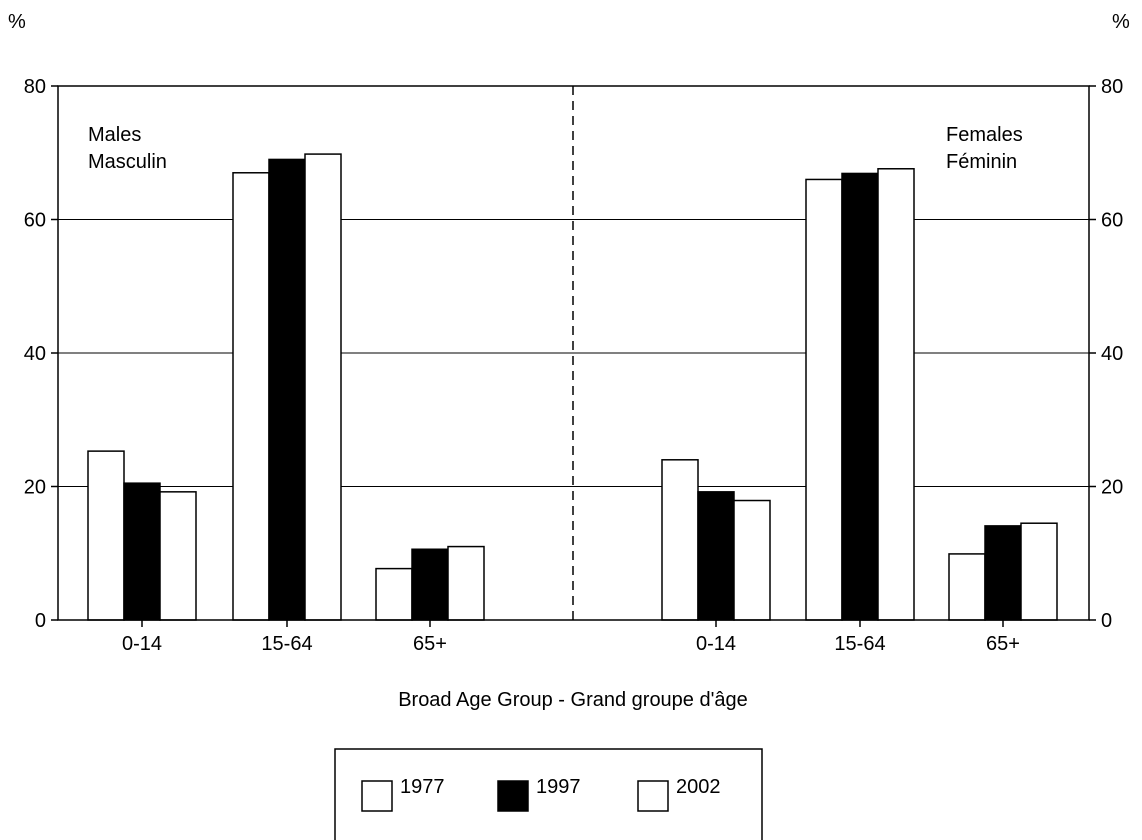  I want to click on y-ticks-right: 0 20 40 60 80, so click(1106, 354).